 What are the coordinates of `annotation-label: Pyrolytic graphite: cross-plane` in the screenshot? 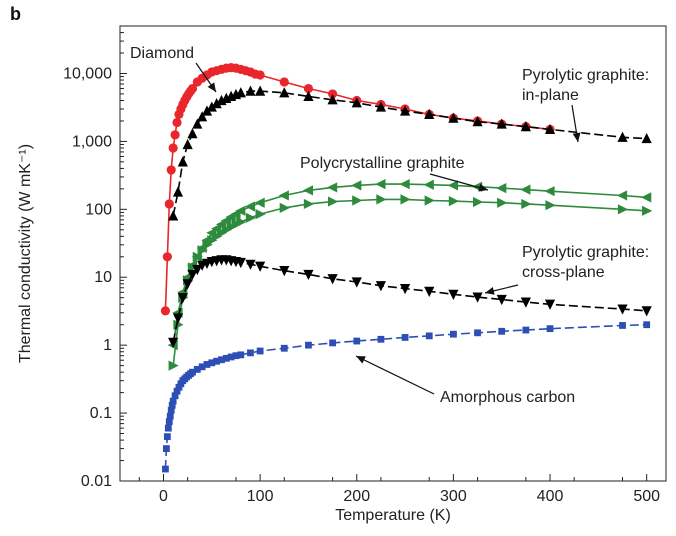 It's located at (585, 262).